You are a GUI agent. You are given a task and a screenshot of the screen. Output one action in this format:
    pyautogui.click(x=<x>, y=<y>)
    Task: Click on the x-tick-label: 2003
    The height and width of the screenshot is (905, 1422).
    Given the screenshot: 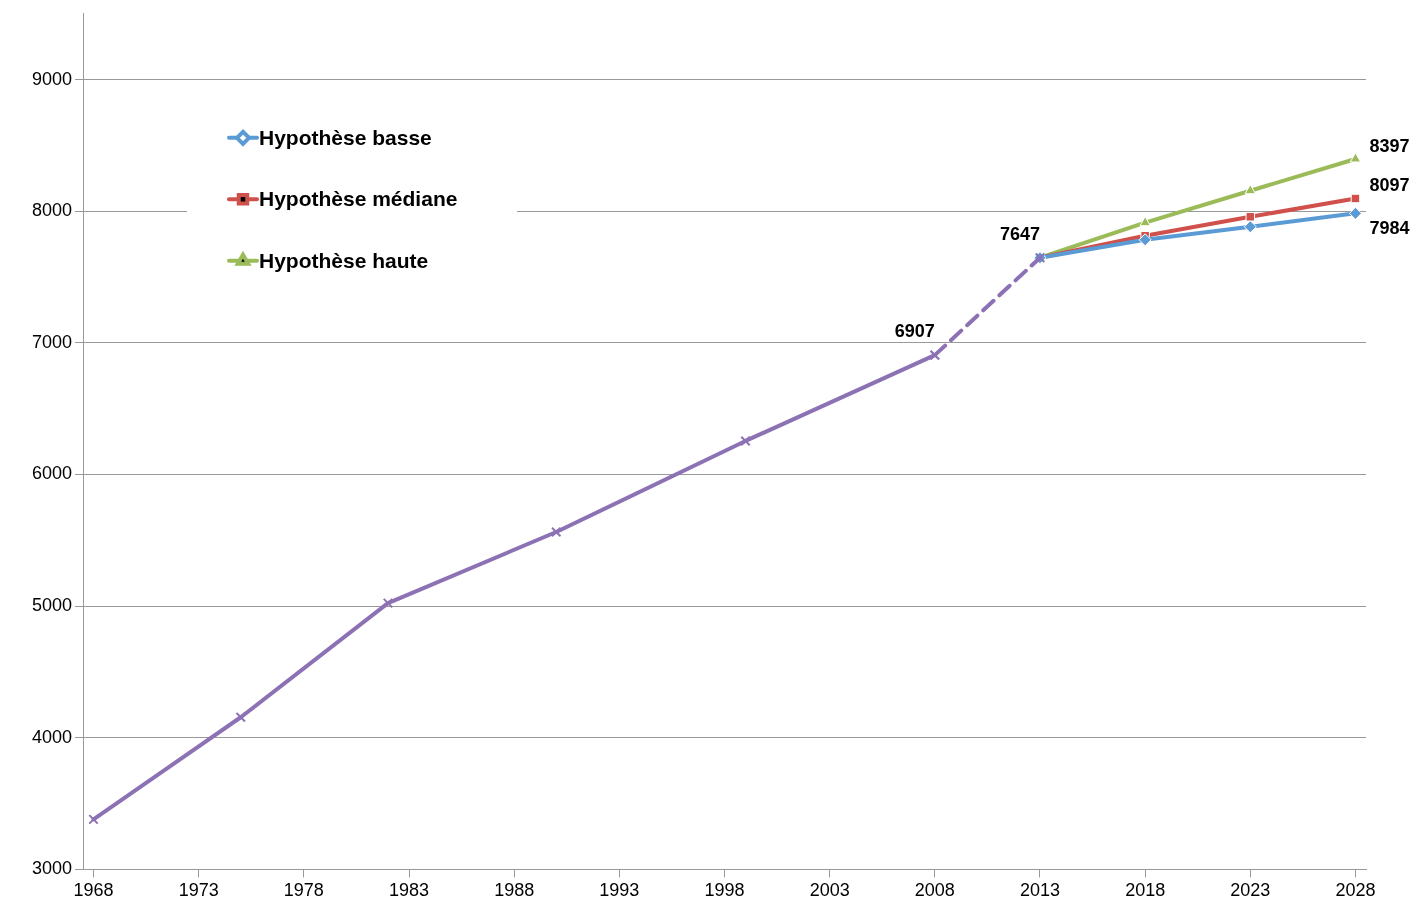 What is the action you would take?
    pyautogui.click(x=829, y=890)
    